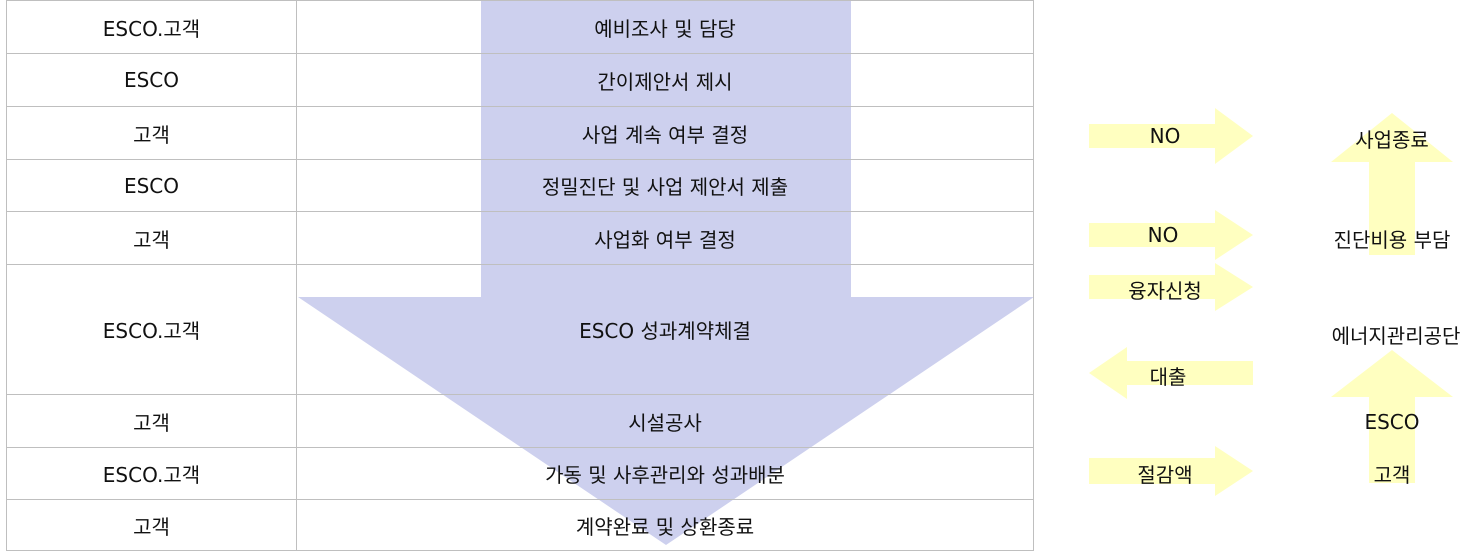  I want to click on label-loan: 대출, so click(1168, 377).